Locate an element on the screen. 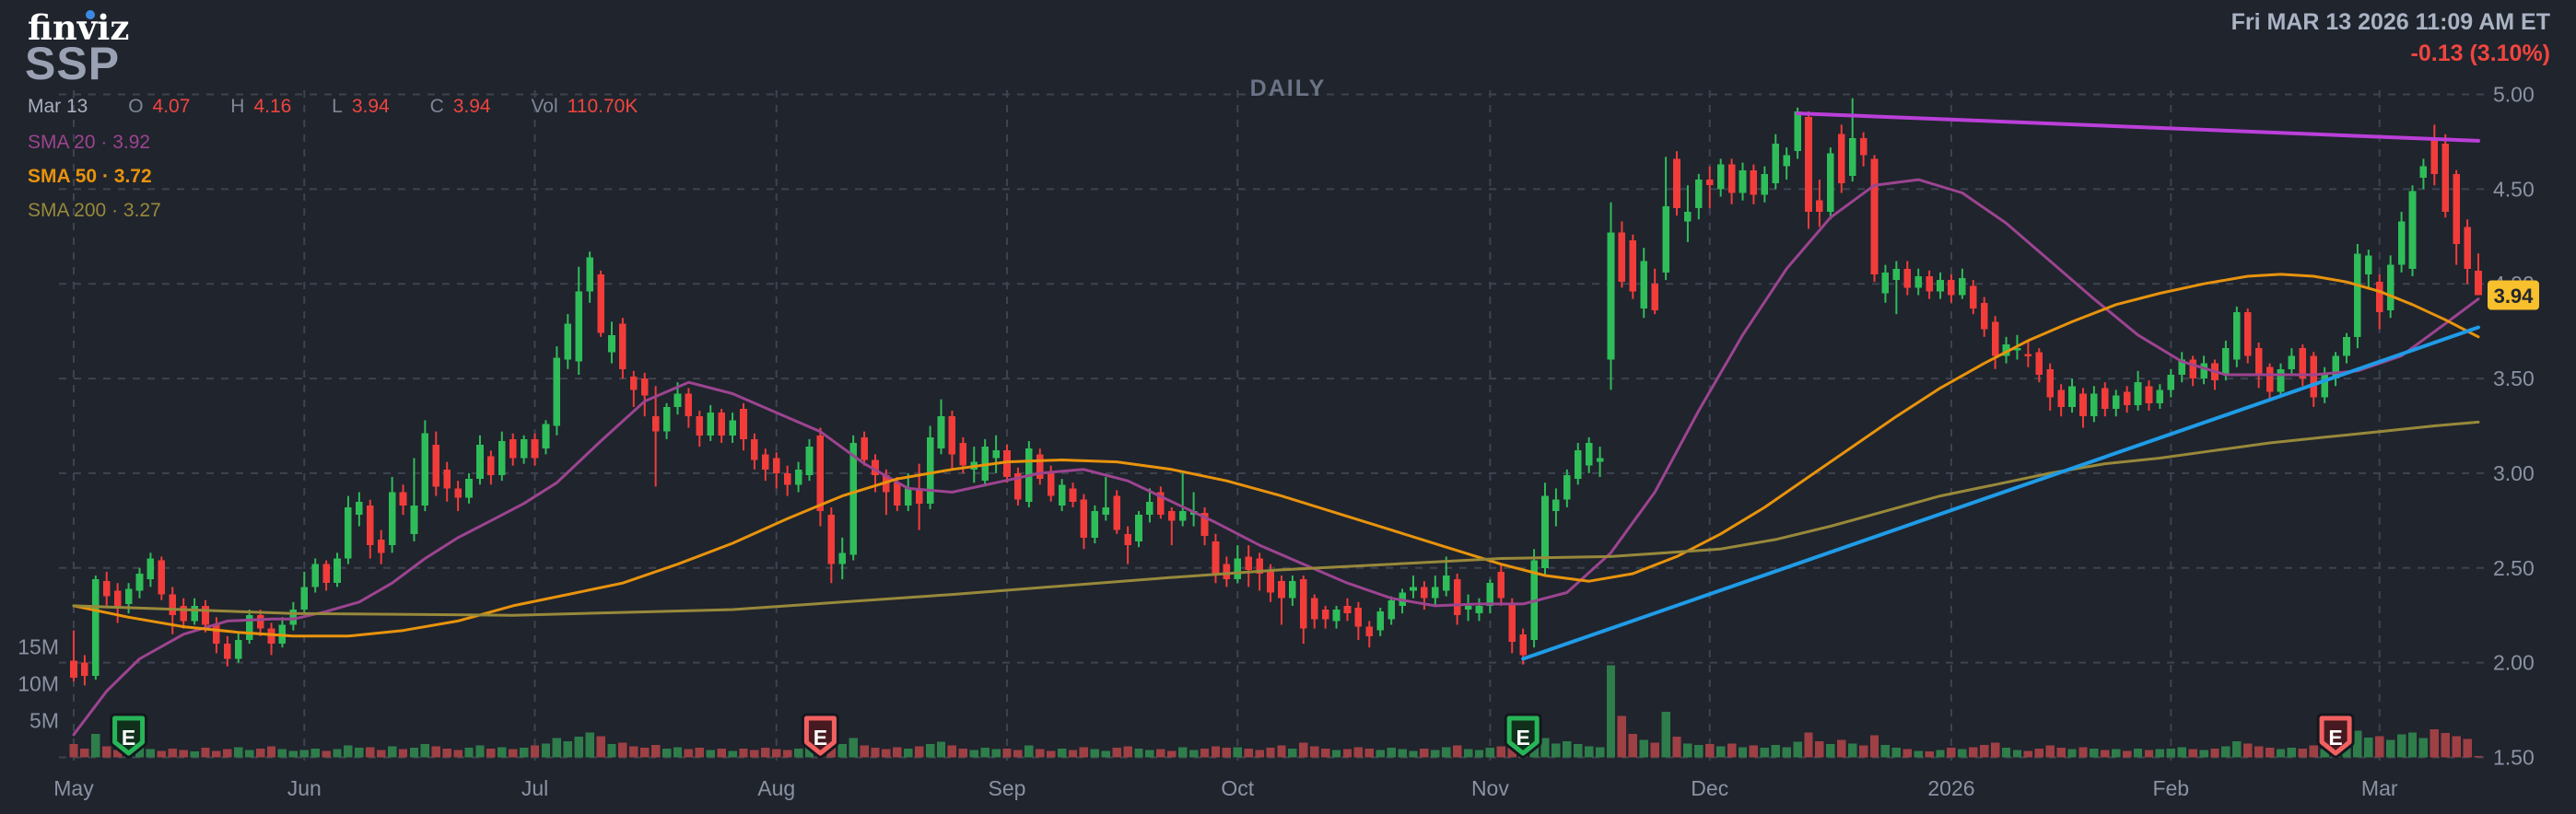 Image resolution: width=2576 pixels, height=814 pixels. month-axis-label: Nov is located at coordinates (1490, 788).